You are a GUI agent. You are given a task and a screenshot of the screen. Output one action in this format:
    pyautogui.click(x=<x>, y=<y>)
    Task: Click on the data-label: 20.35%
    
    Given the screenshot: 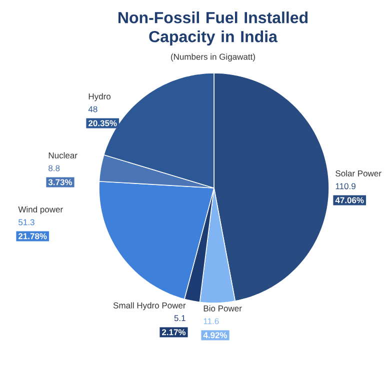 What is the action you would take?
    pyautogui.click(x=102, y=123)
    